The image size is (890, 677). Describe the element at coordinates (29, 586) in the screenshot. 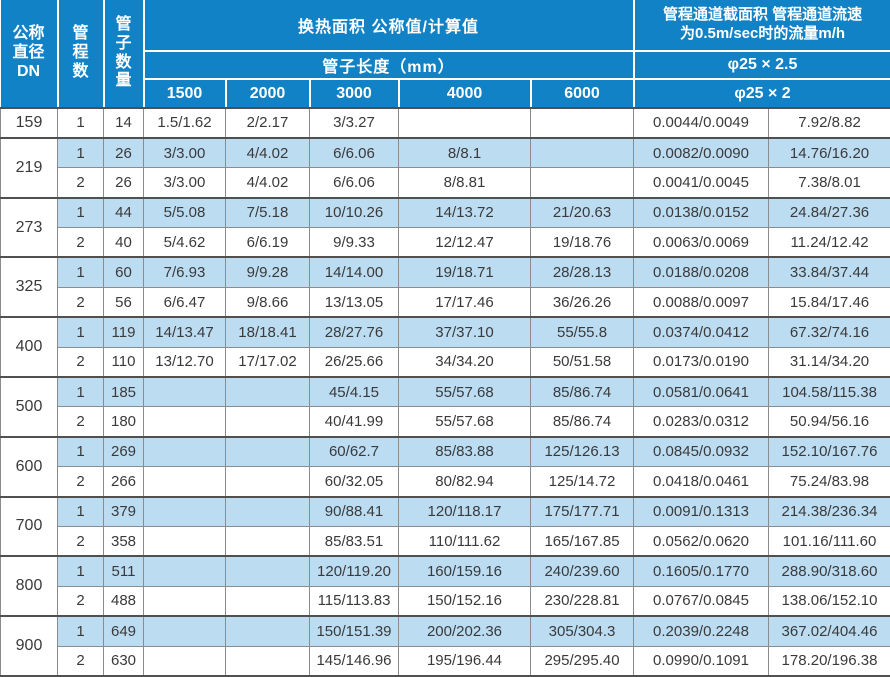

I see `dn-cell: 800` at that location.